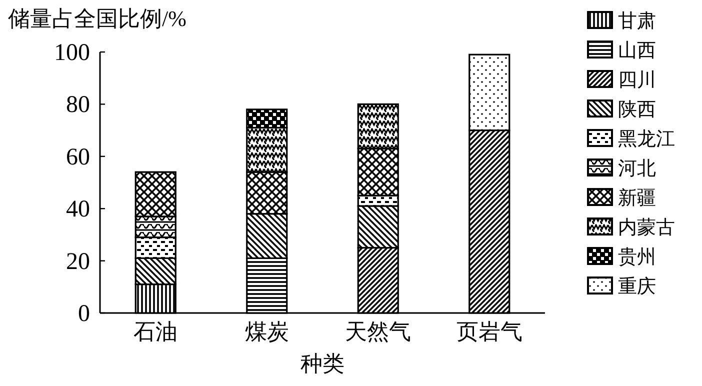  What do you see at coordinates (637, 110) in the screenshot?
I see `legend-label: 陕西` at bounding box center [637, 110].